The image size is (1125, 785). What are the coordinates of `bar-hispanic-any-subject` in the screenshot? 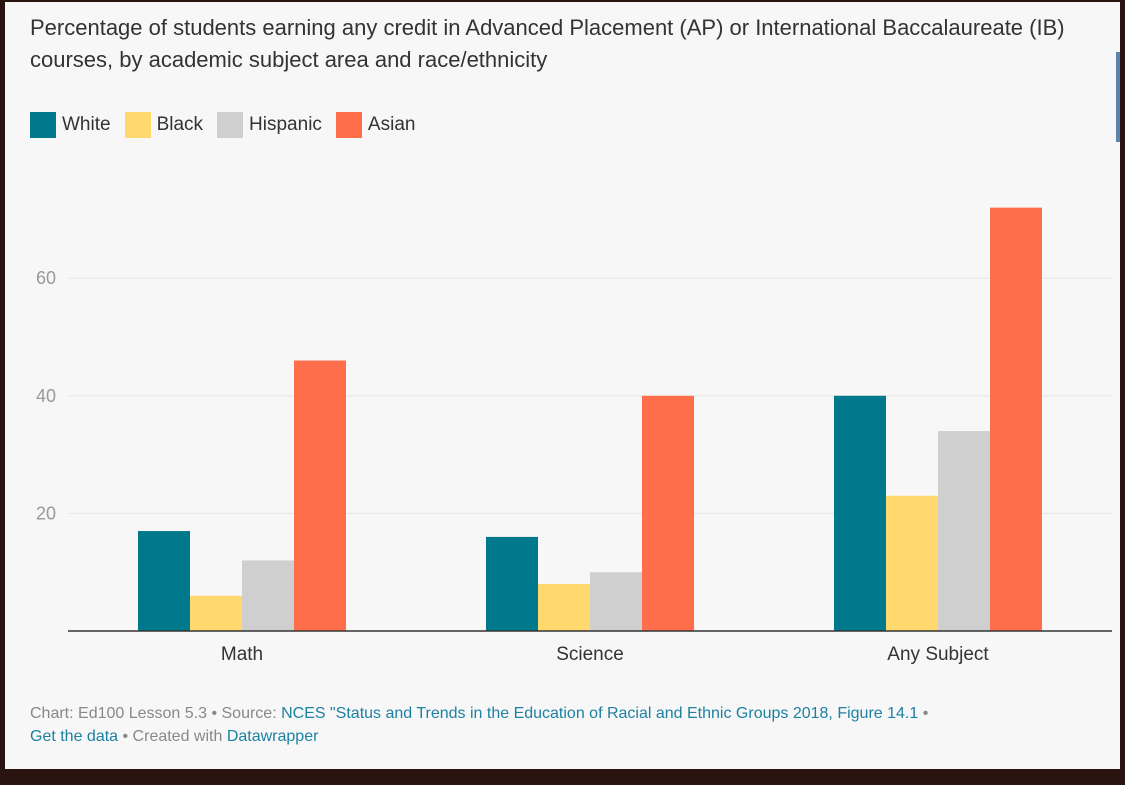 It's located at (964, 531).